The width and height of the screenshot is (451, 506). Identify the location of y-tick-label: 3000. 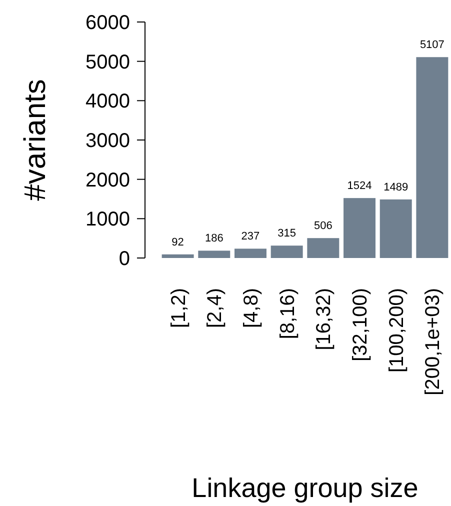
(108, 141).